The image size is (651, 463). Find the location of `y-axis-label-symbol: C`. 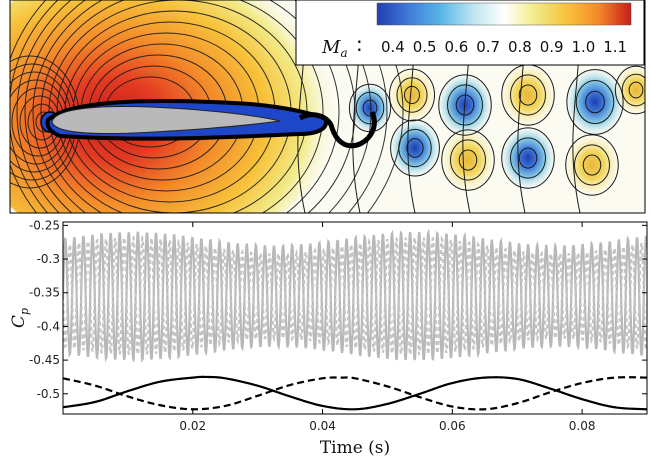

y-axis-label-symbol: C is located at coordinates (19, 321).